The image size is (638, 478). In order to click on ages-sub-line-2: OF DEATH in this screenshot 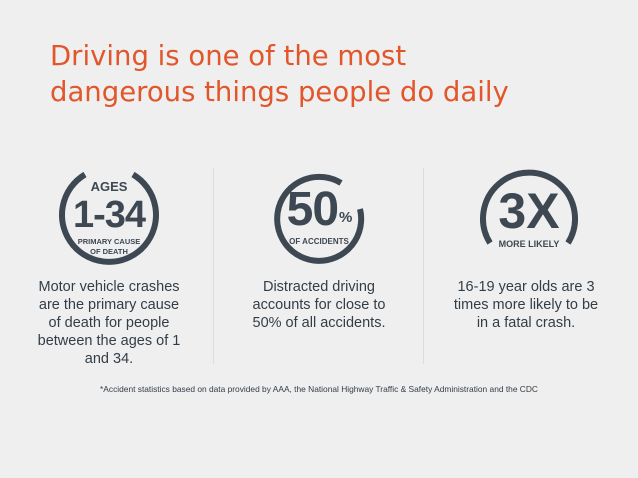, I will do `click(109, 251)`.